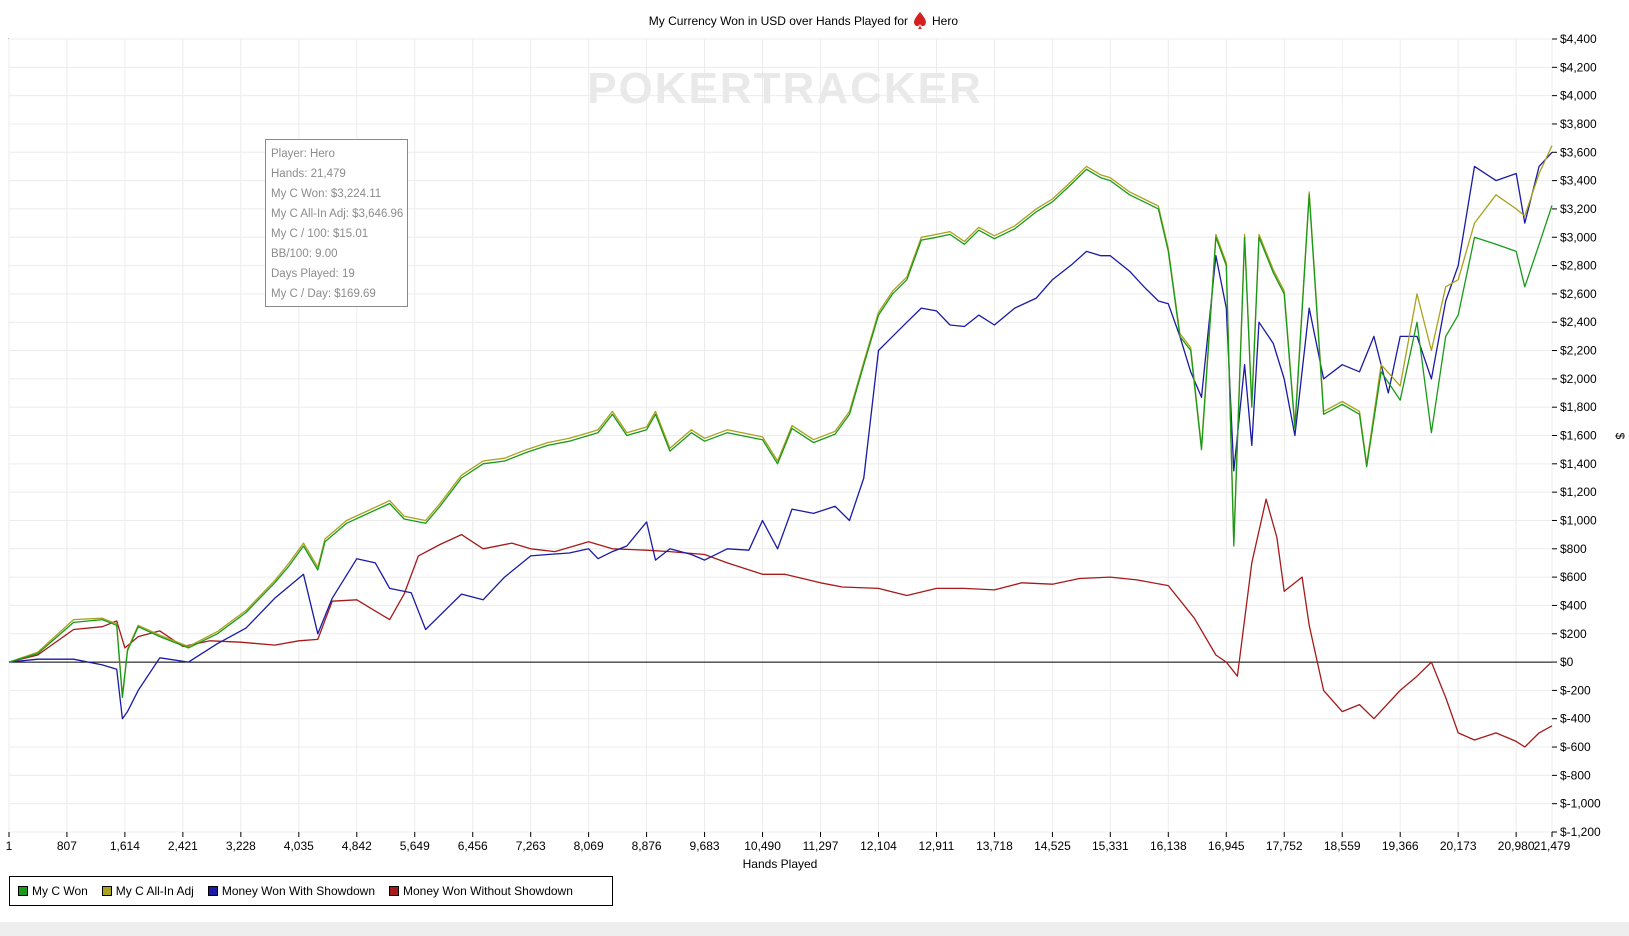 The image size is (1629, 936). I want to click on x-tick-label: 16,945, so click(1226, 846).